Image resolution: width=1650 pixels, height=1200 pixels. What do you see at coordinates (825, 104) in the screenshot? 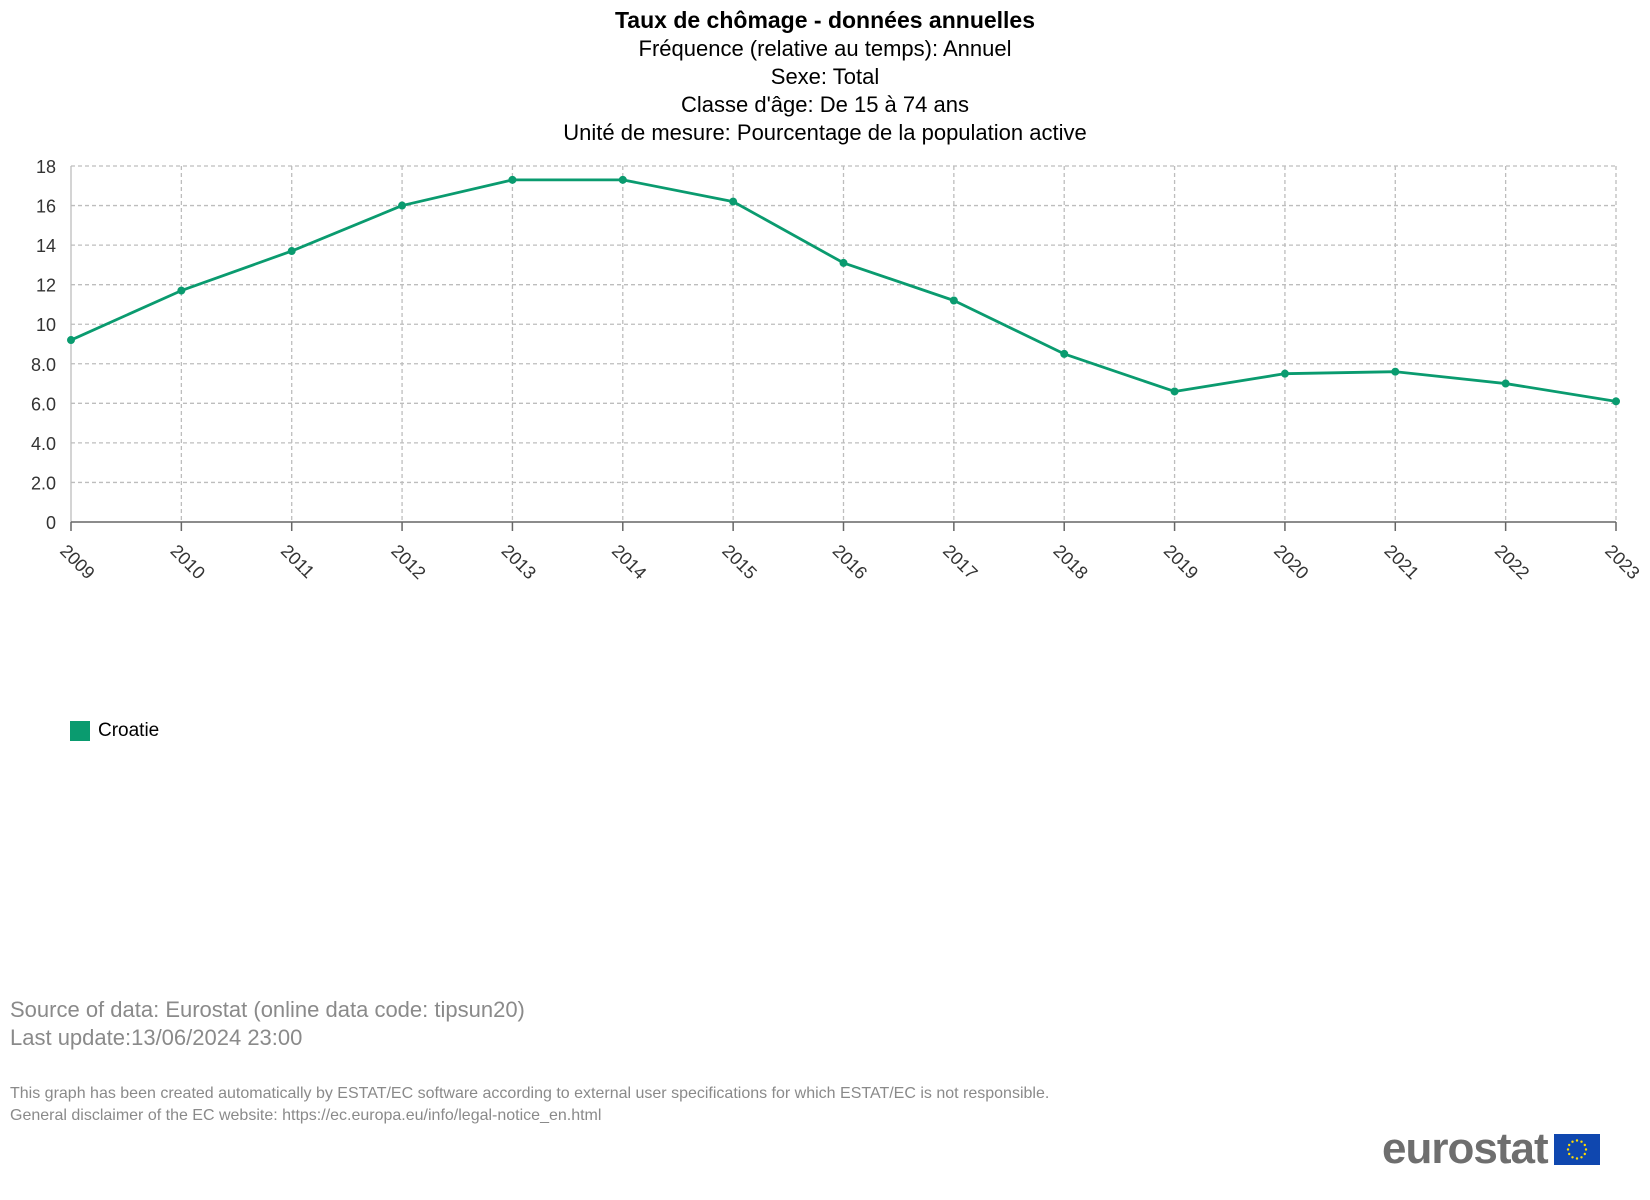
I see `chart-subtitle-age: Classe d'âge: De 15 à 74 ans` at bounding box center [825, 104].